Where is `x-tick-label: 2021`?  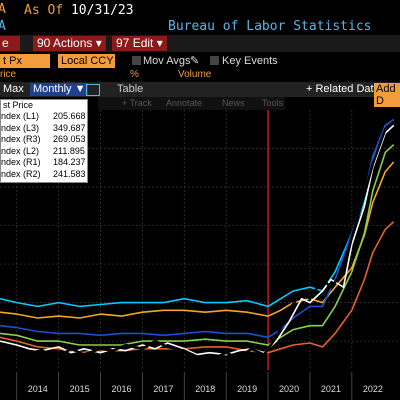
x-tick-label: 2021 is located at coordinates (331, 389).